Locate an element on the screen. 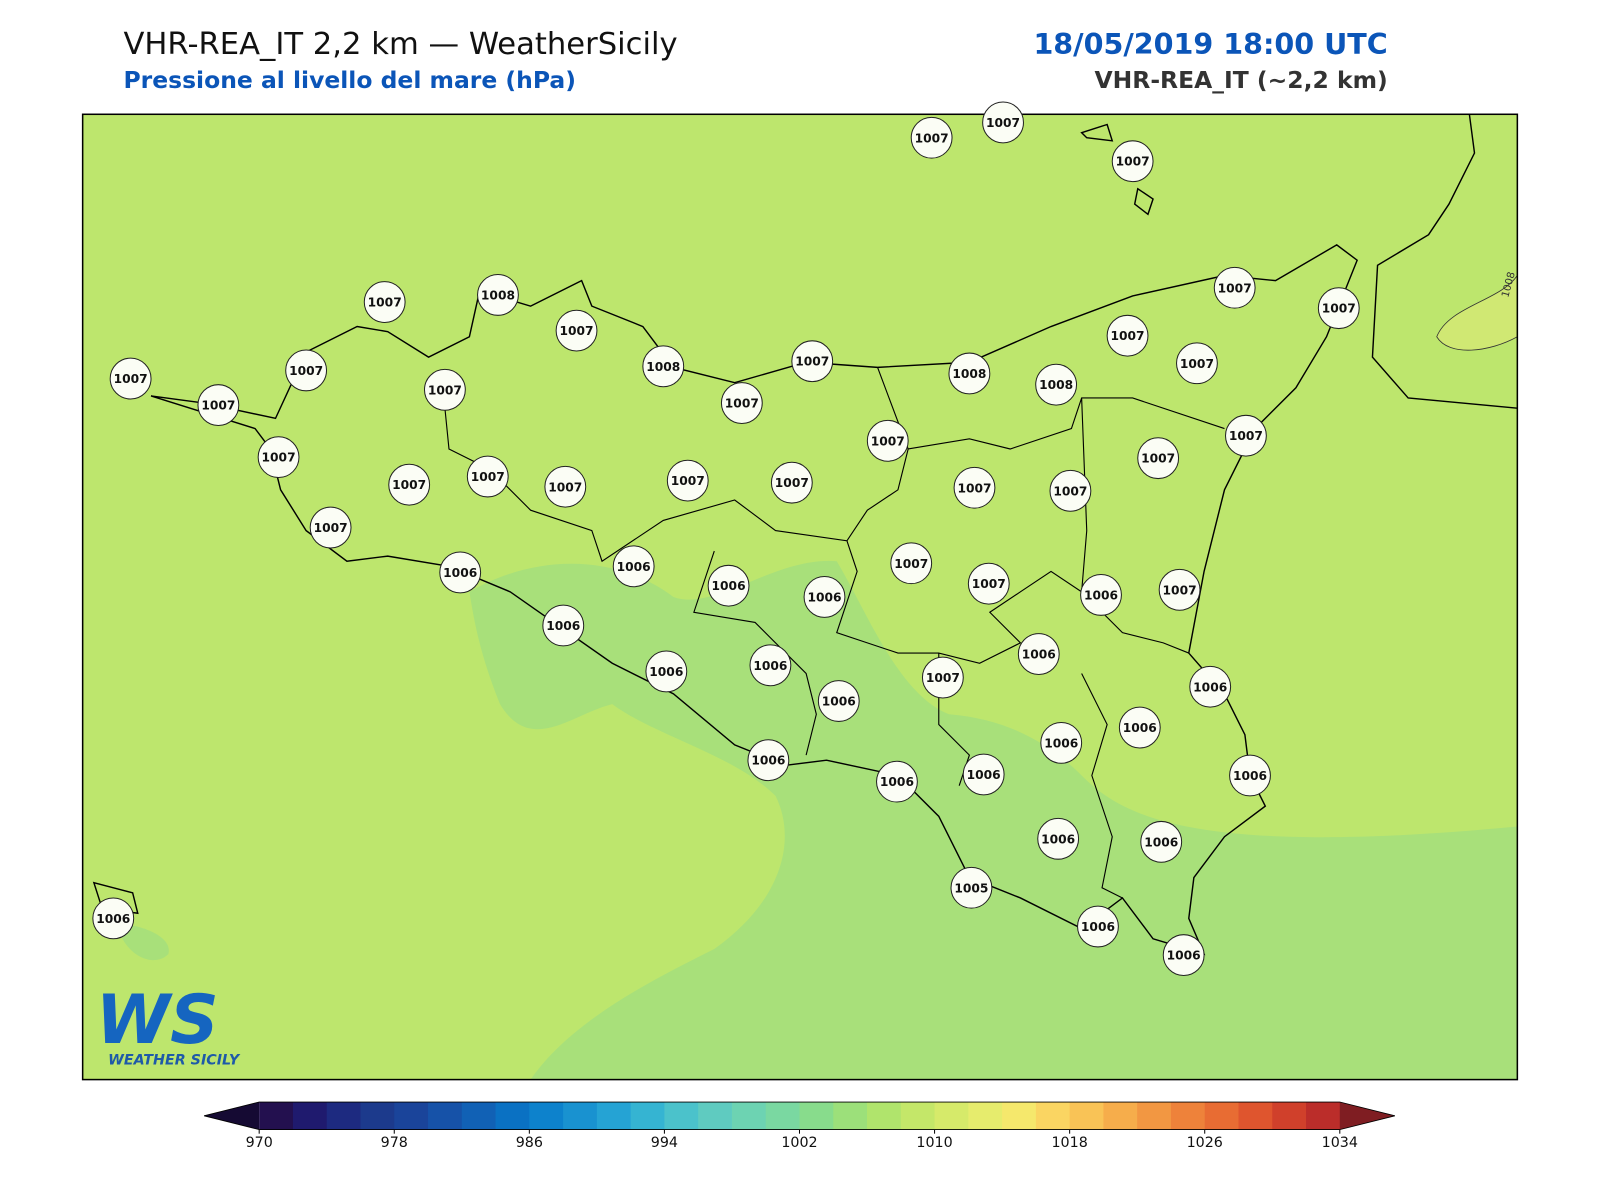  colorbar-tick-label: 1026 is located at coordinates (1205, 1143).